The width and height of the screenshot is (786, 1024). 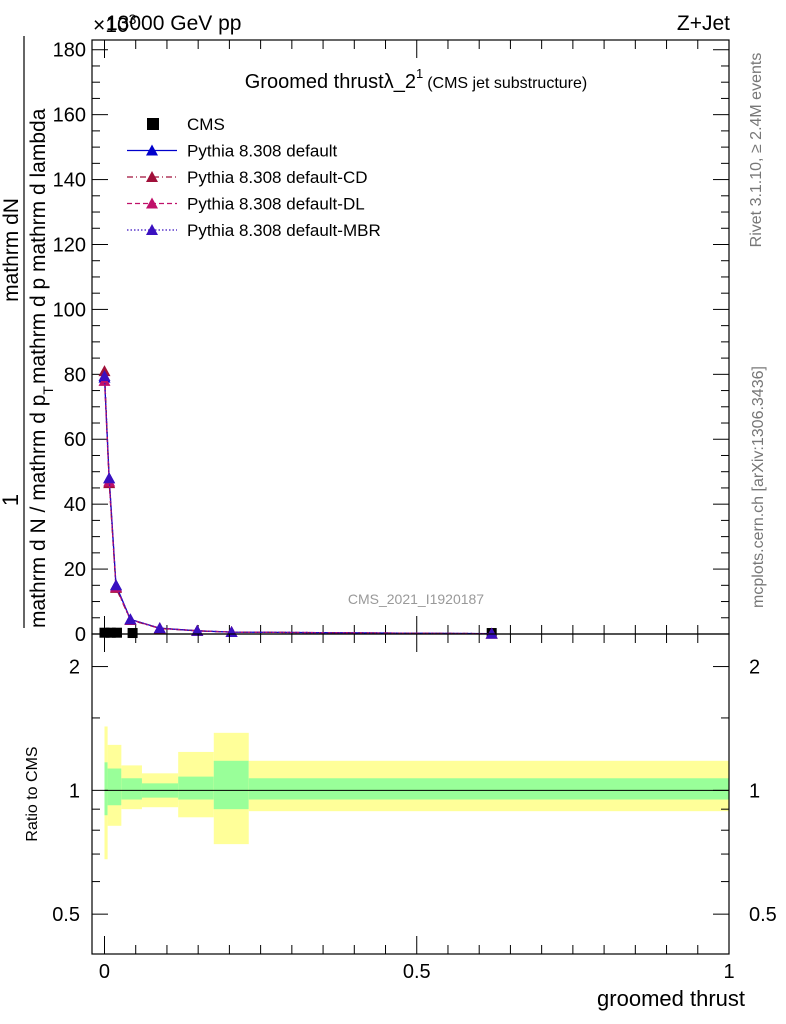 What do you see at coordinates (11, 250) in the screenshot?
I see `y-label-numerator: mathrm dN` at bounding box center [11, 250].